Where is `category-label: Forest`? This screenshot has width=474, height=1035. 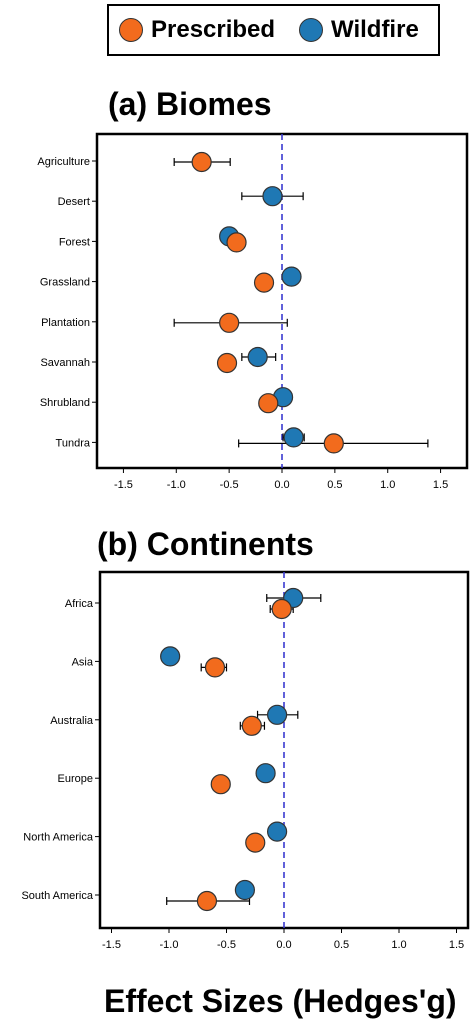 category-label: Forest is located at coordinates (74, 242).